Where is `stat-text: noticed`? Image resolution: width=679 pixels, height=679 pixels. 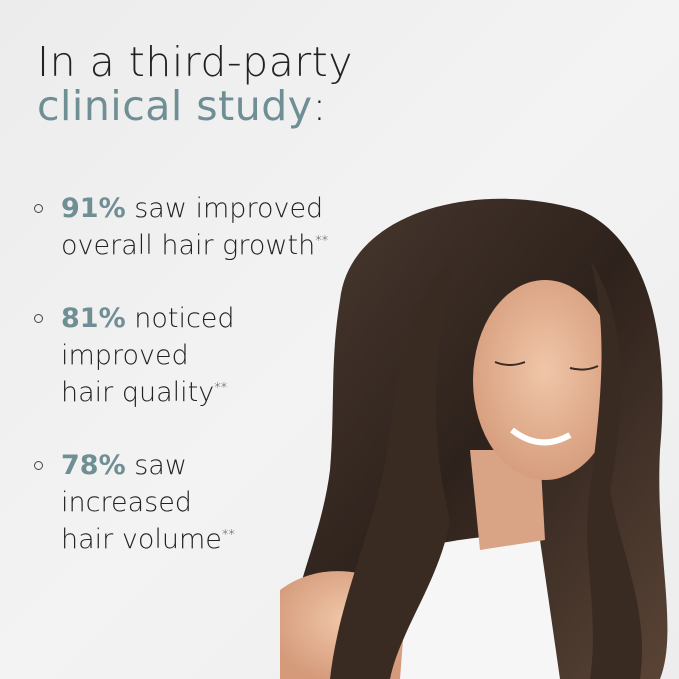
stat-text: noticed is located at coordinates (180, 318).